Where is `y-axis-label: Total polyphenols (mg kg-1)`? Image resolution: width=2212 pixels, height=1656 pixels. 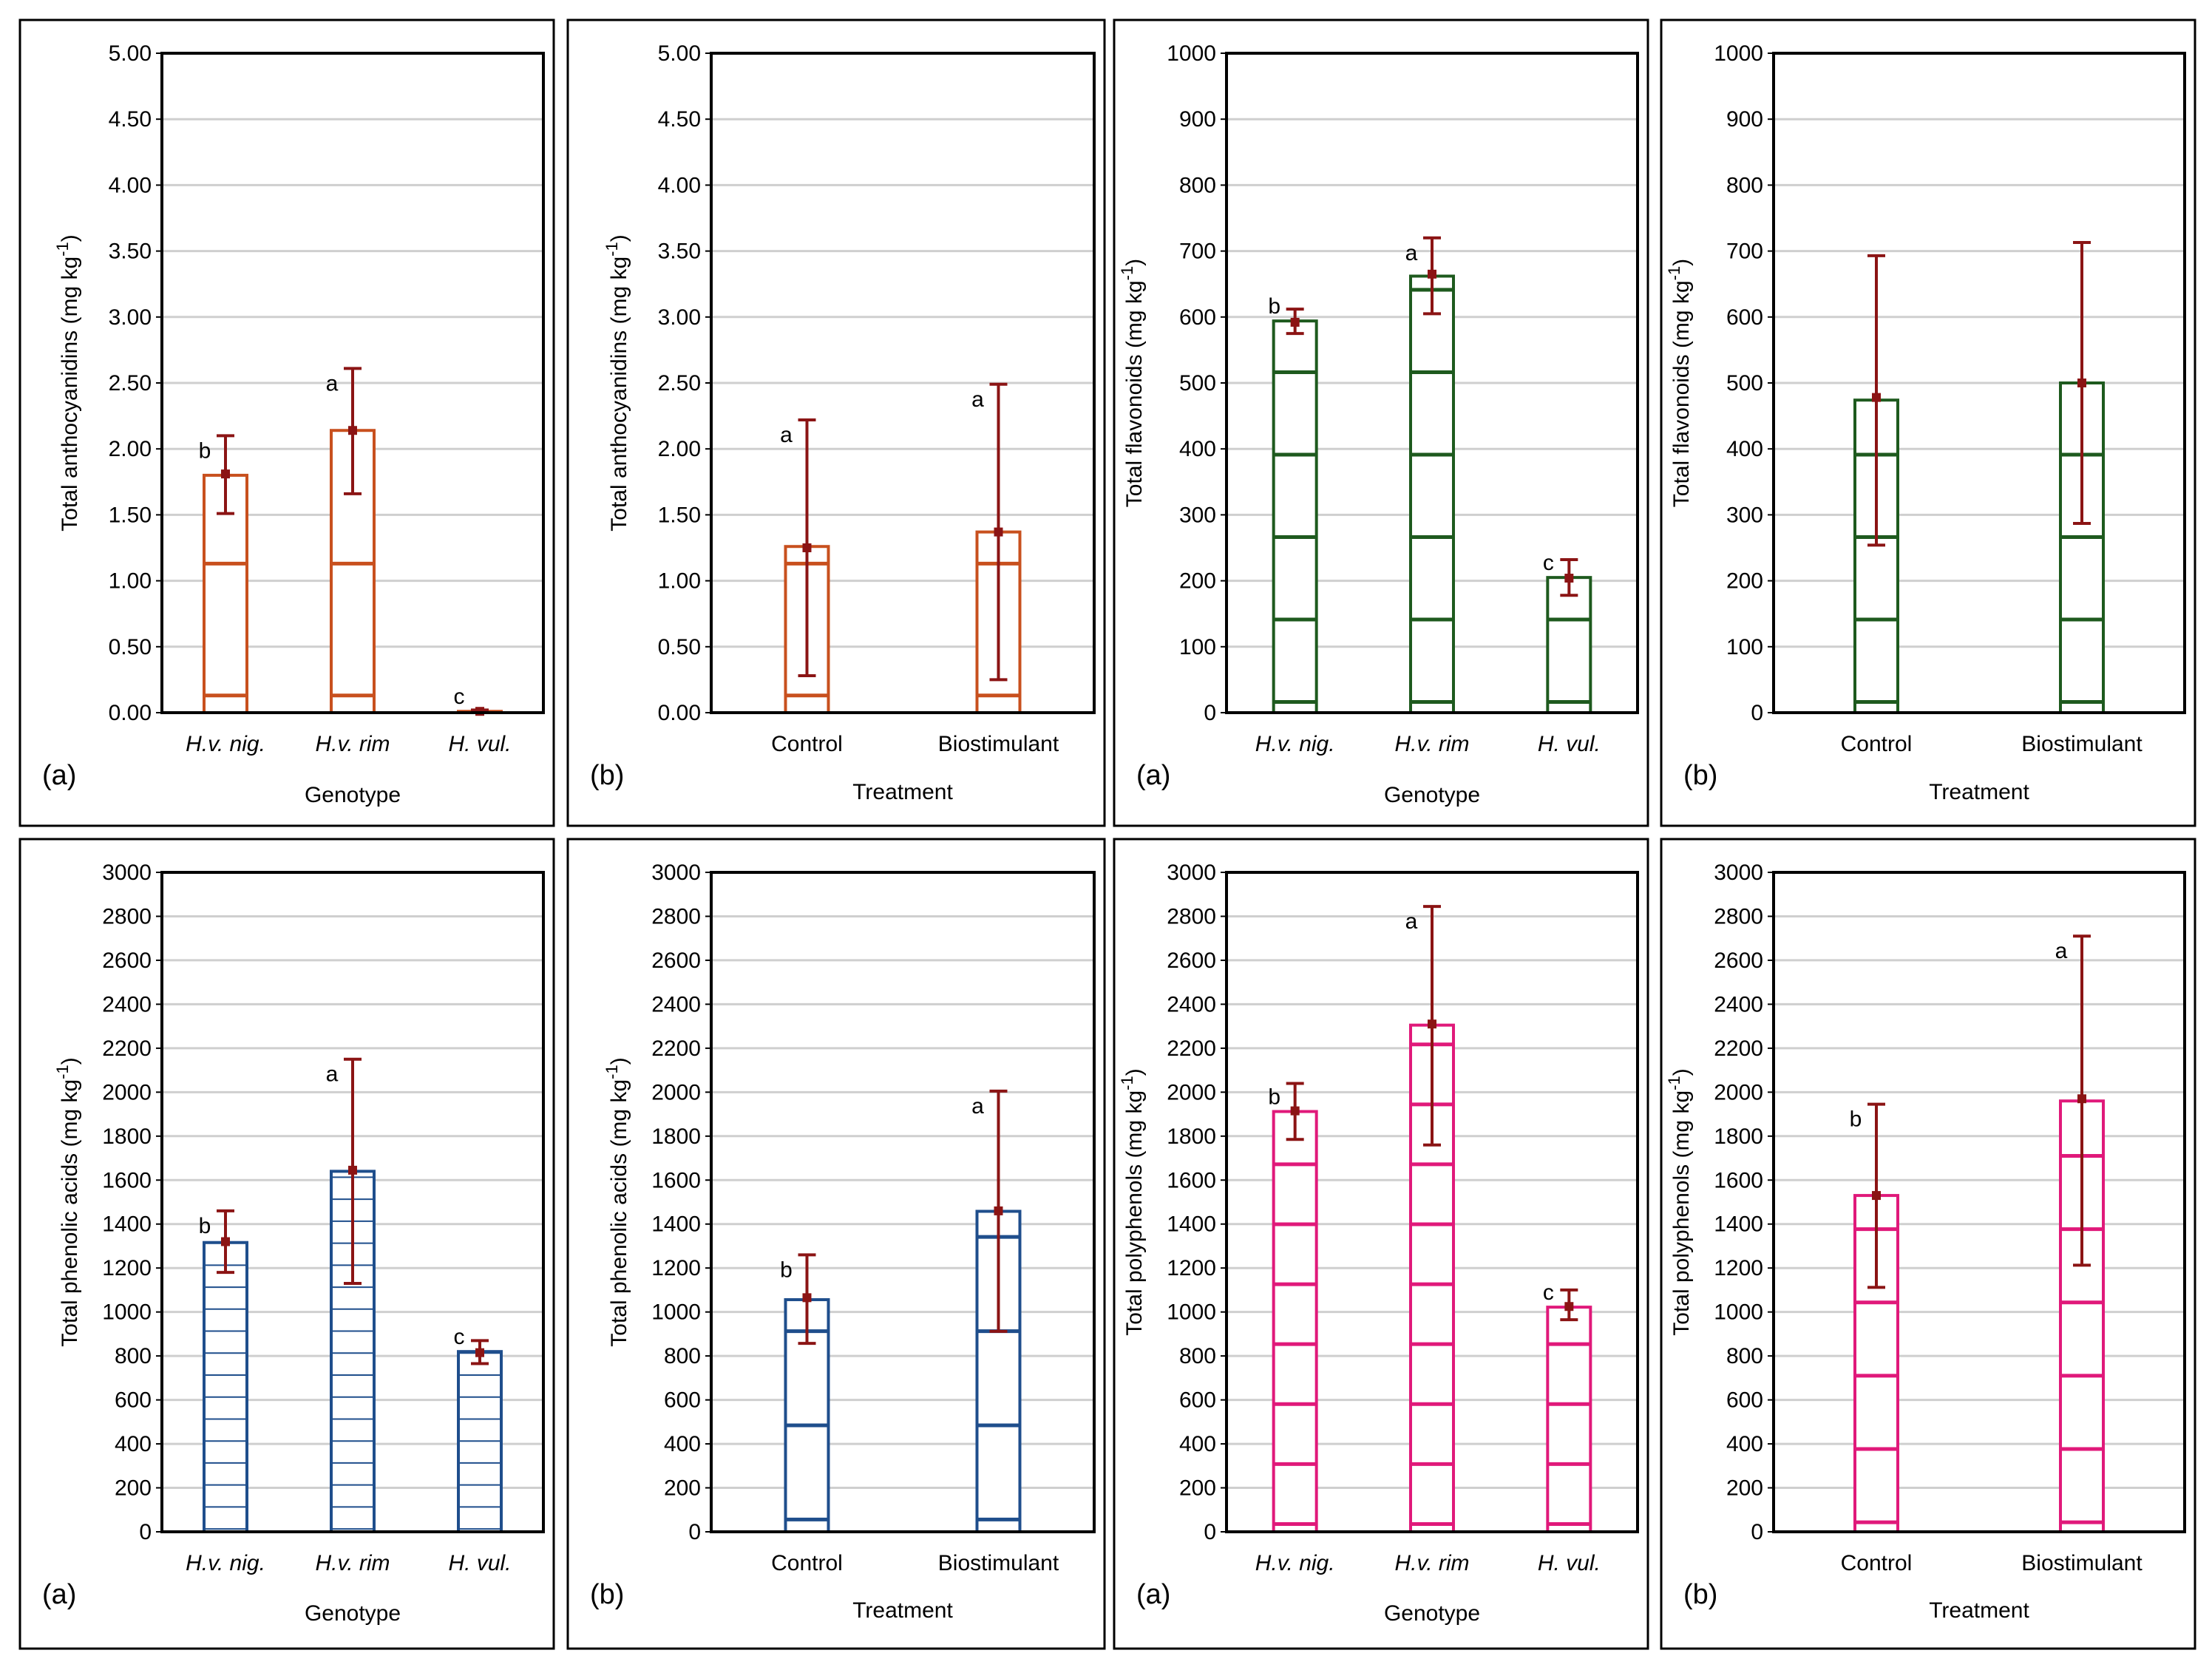
y-axis-label: Total polyphenols (mg kg-1) is located at coordinates (1132, 1201).